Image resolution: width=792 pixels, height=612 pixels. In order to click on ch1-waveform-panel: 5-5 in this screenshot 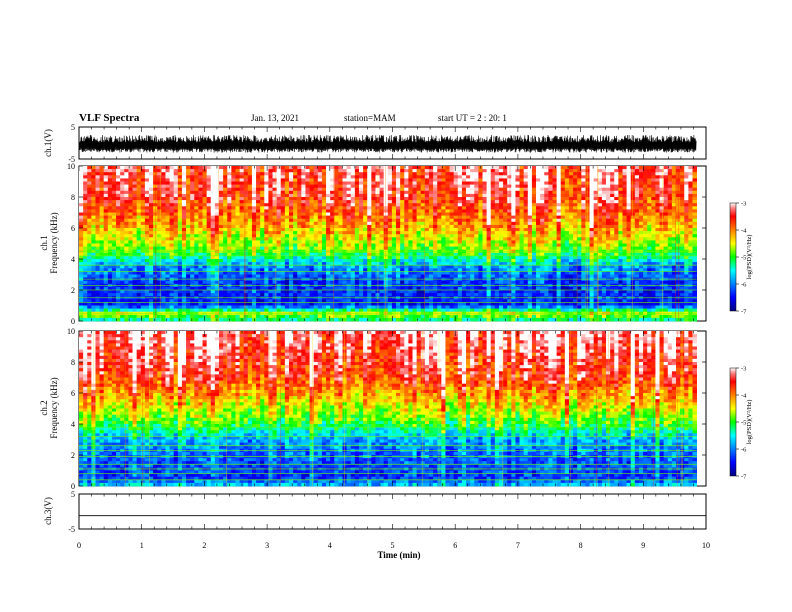, I will do `click(387, 143)`.